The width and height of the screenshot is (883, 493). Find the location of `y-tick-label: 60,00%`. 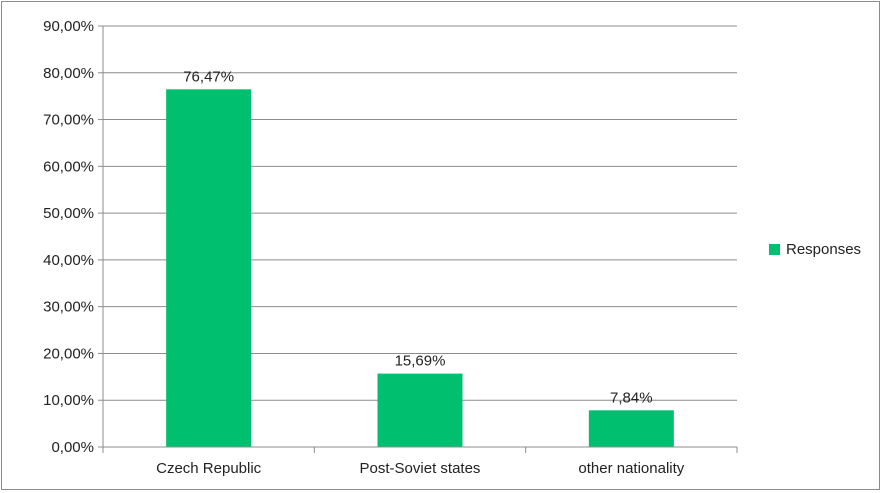

y-tick-label: 60,00% is located at coordinates (68, 166).